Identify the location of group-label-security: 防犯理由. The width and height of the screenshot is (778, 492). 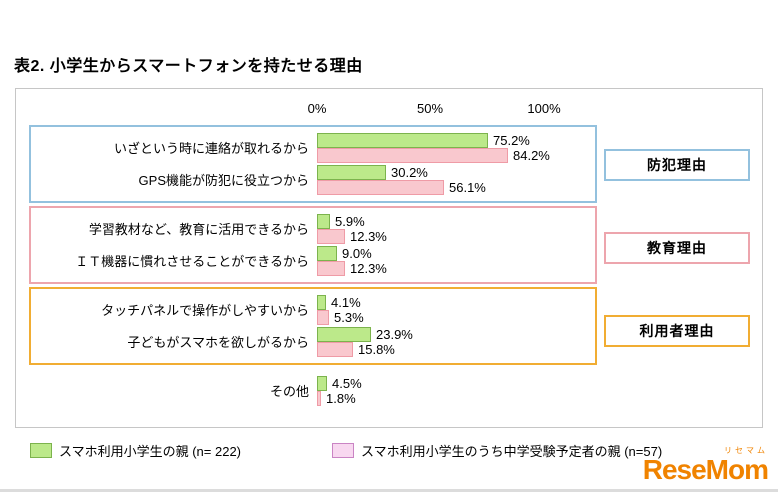
(677, 165).